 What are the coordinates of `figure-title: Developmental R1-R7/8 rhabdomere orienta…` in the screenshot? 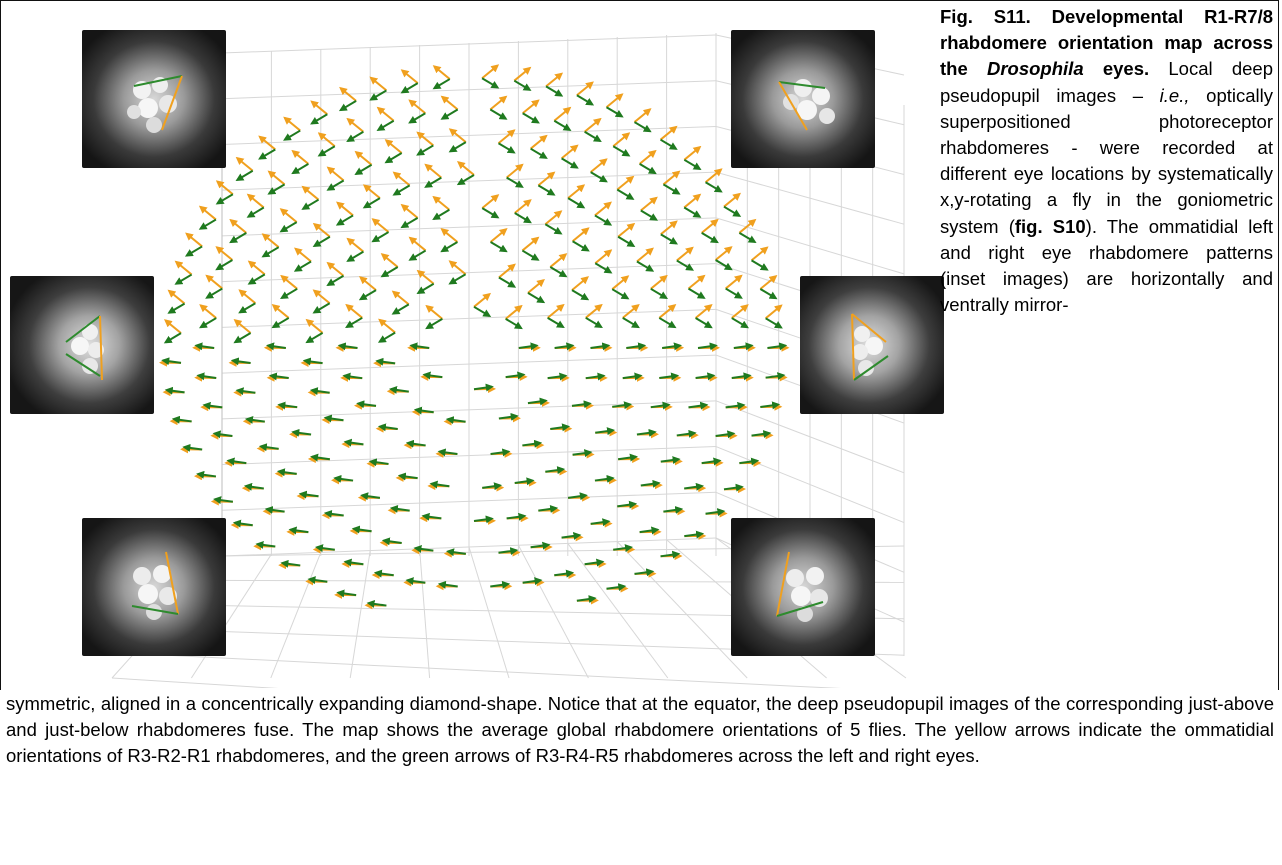 It's located at (1106, 43).